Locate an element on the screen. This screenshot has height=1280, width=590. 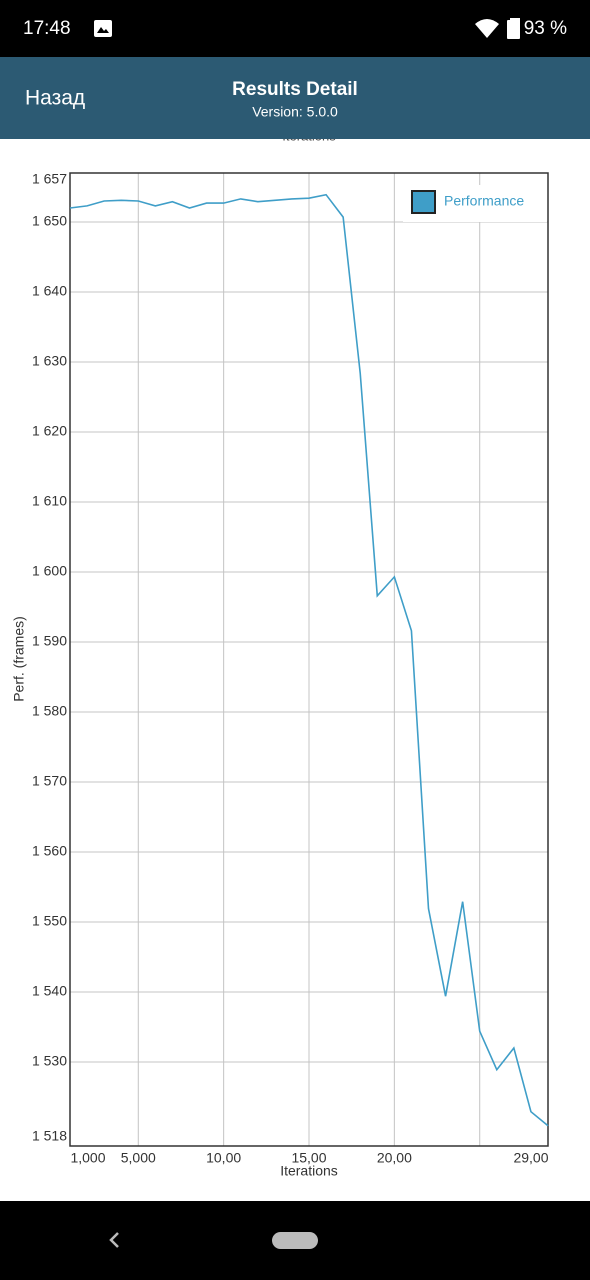
y-tick-label: 1 580 is located at coordinates (49, 711).